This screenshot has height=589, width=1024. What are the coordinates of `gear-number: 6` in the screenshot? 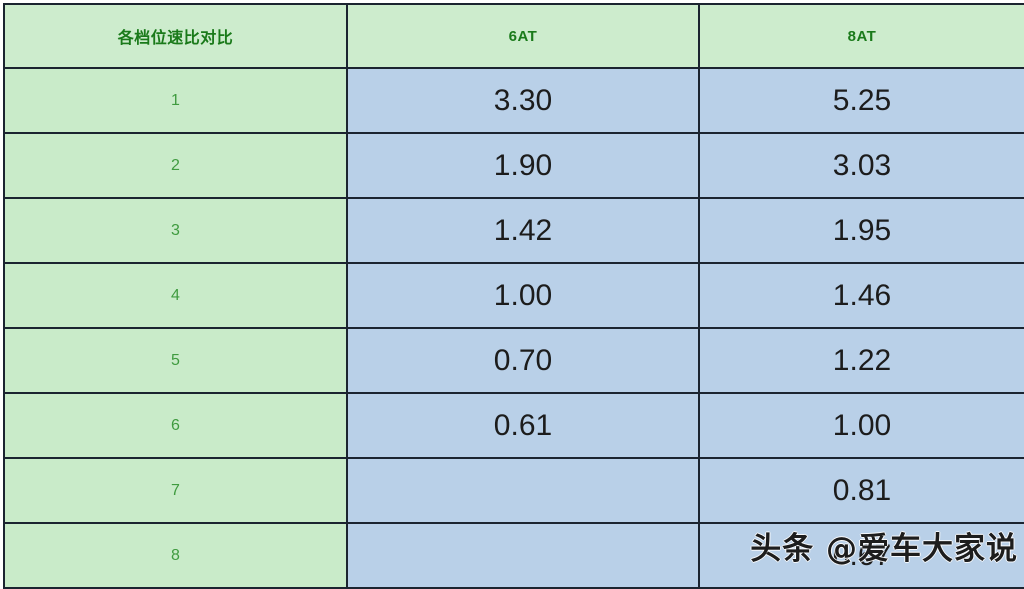 It's located at (175, 425).